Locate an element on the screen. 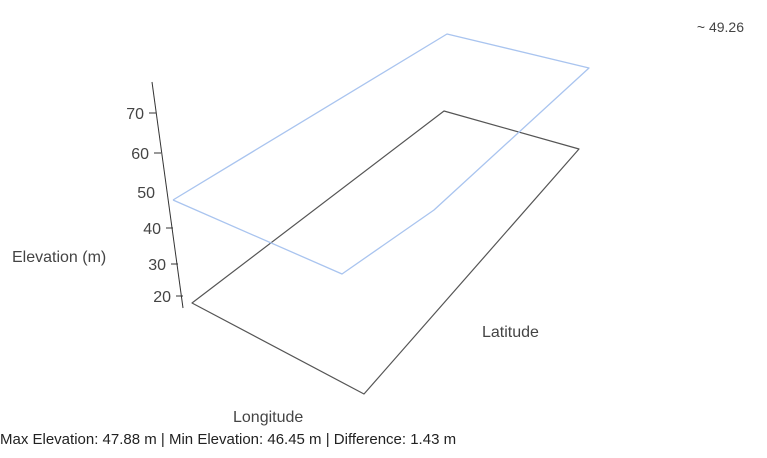 This screenshot has height=458, width=767. z-tick-label: 20 is located at coordinates (162, 297).